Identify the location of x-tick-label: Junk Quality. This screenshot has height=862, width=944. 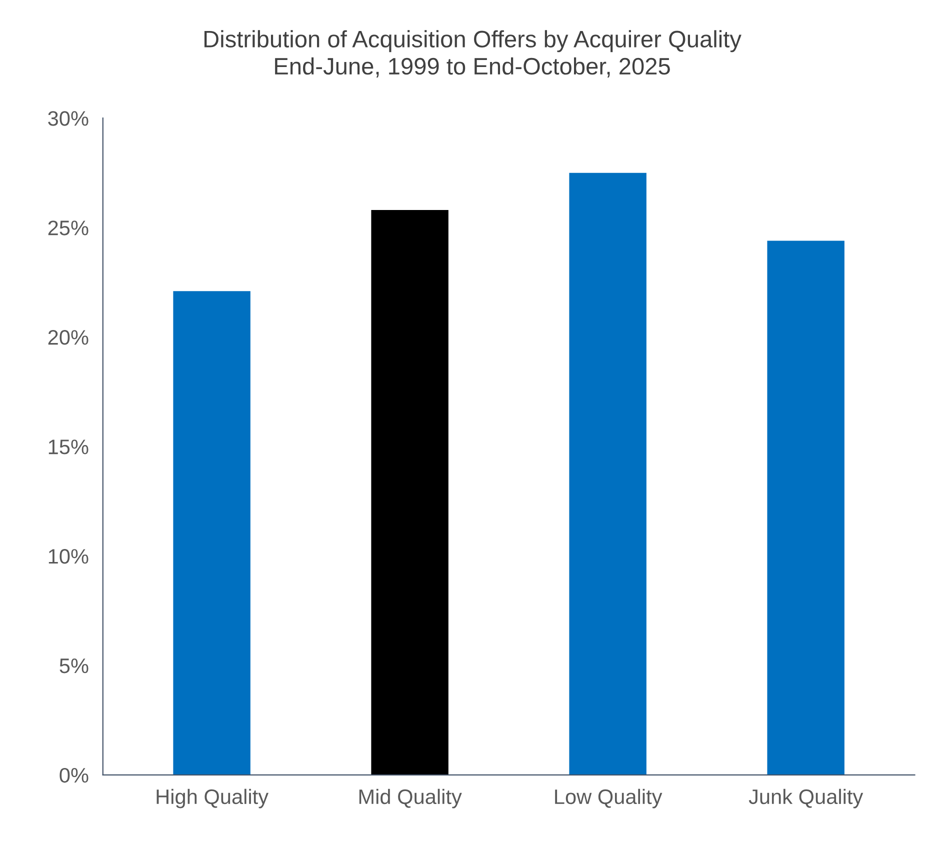
(806, 798).